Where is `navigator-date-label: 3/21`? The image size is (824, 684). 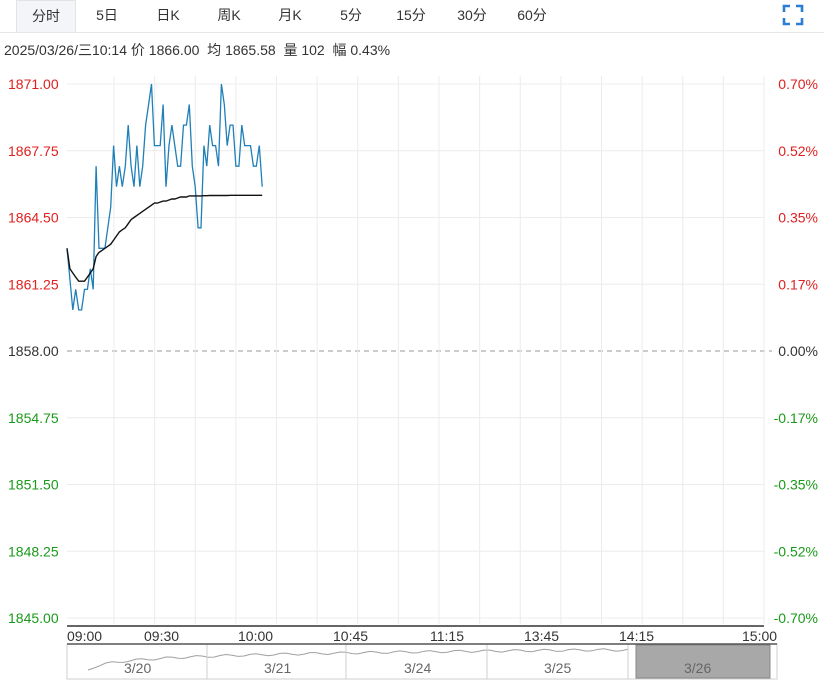
navigator-date-label: 3/21 is located at coordinates (277, 668).